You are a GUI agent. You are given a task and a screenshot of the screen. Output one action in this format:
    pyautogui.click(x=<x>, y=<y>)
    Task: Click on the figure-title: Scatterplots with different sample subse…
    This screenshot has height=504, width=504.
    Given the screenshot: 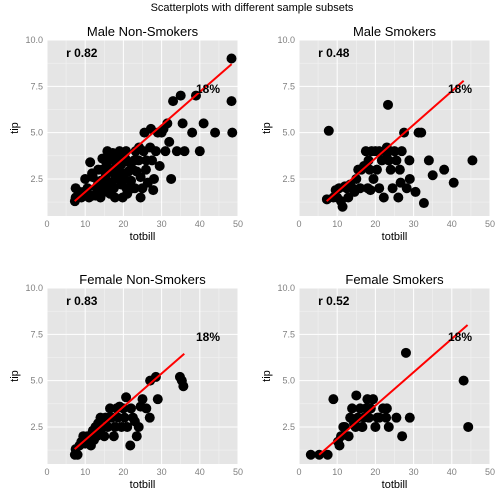 What is the action you would take?
    pyautogui.click(x=252, y=8)
    